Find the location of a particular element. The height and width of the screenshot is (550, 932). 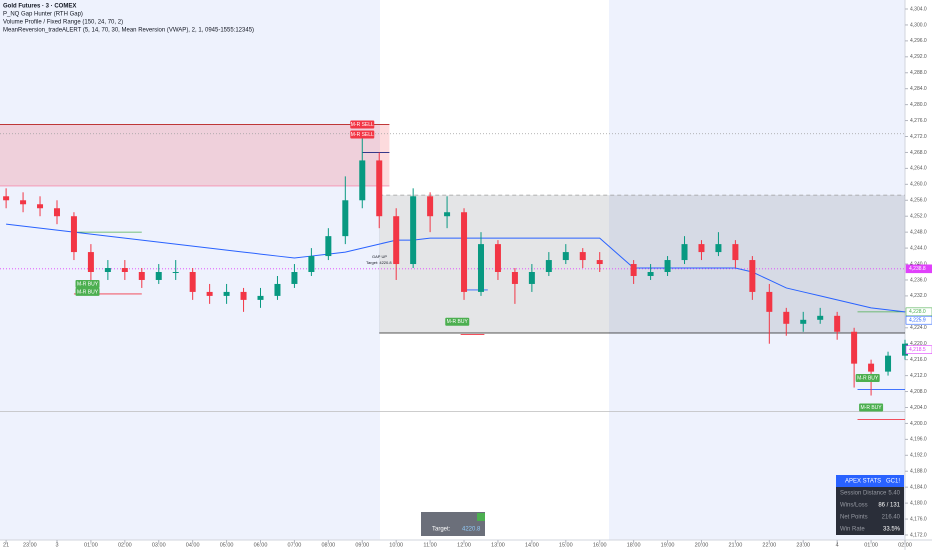

gap-note: Target: 4220.8 is located at coordinates (379, 262).